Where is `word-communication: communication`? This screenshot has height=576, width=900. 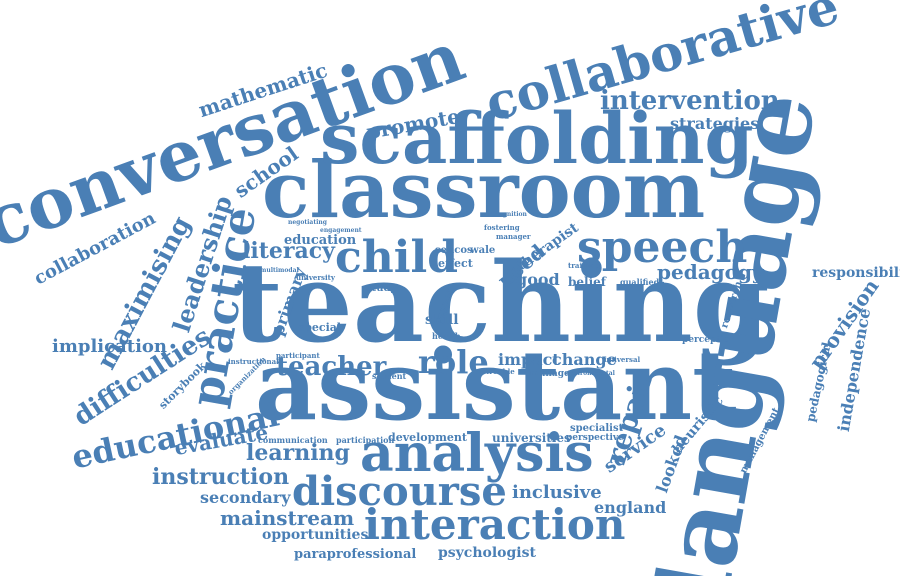
word-communication: communication is located at coordinates (293, 440).